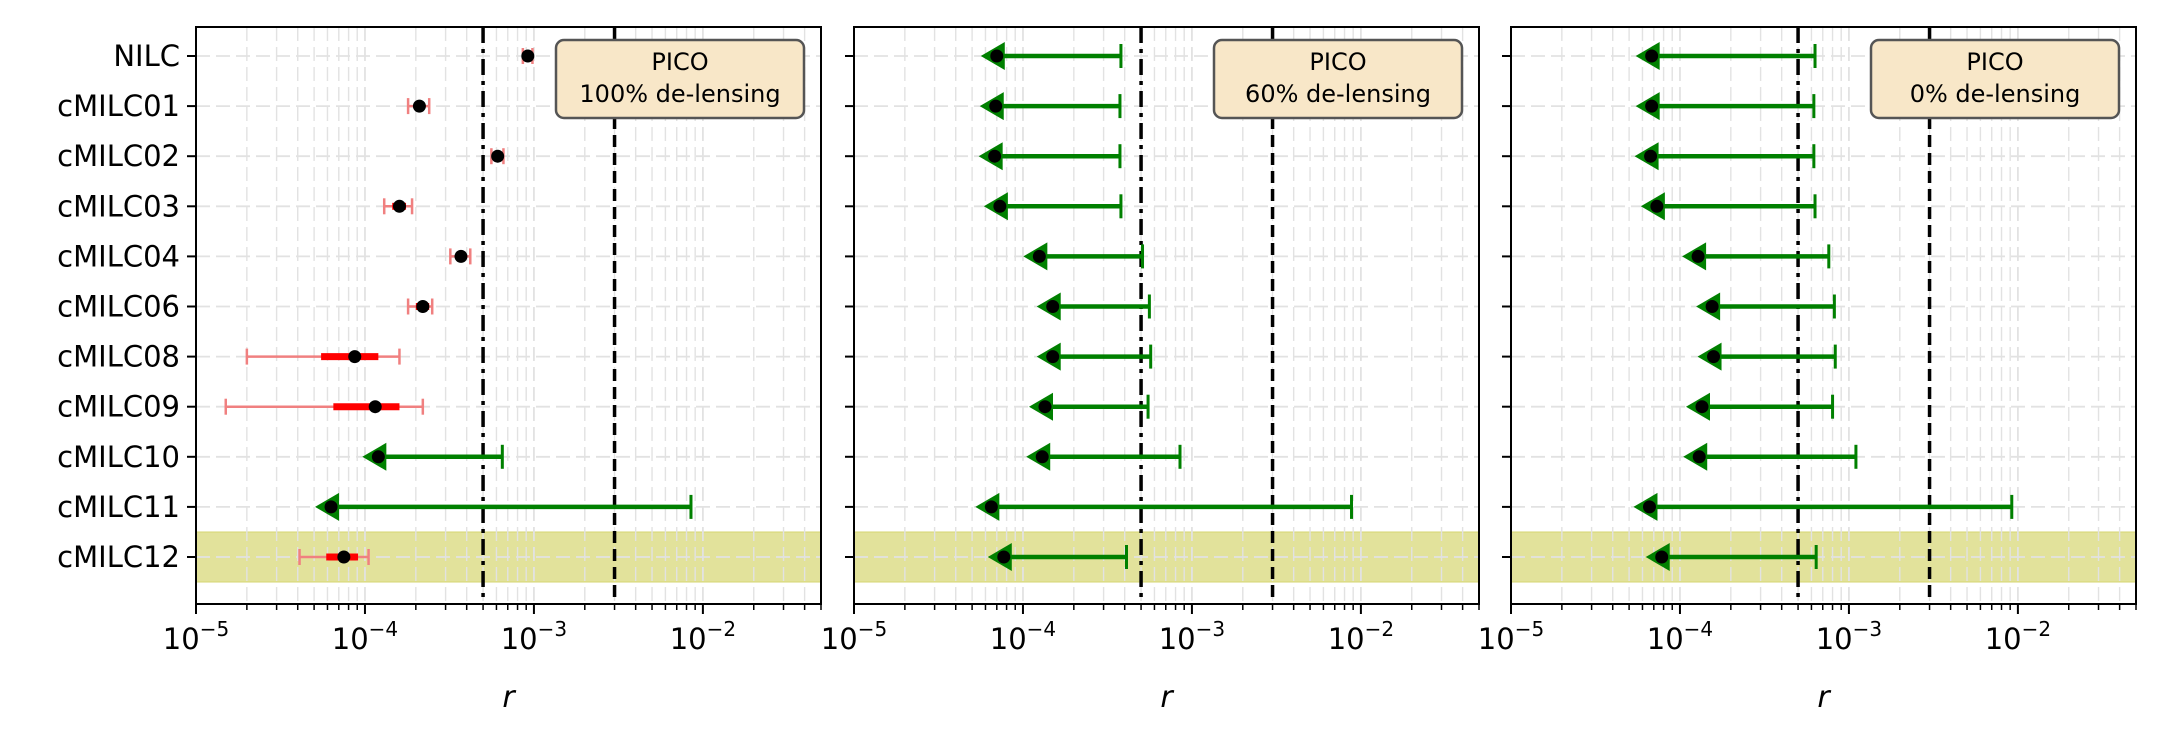 This screenshot has width=2162, height=739. Describe the element at coordinates (118, 106) in the screenshot. I see `category-label-cmilc01: cMILC01` at that location.